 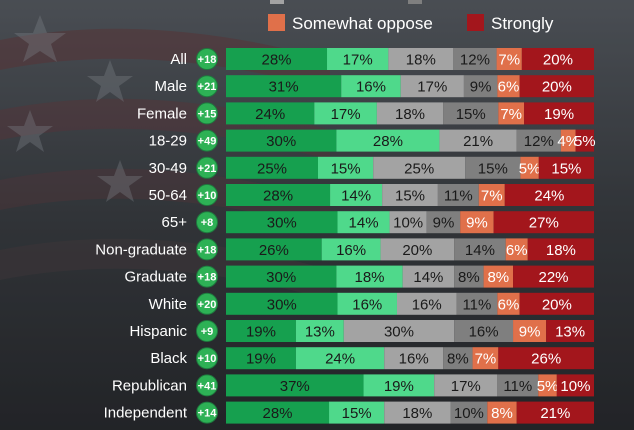 I want to click on data-label: 8%, so click(x=502, y=413).